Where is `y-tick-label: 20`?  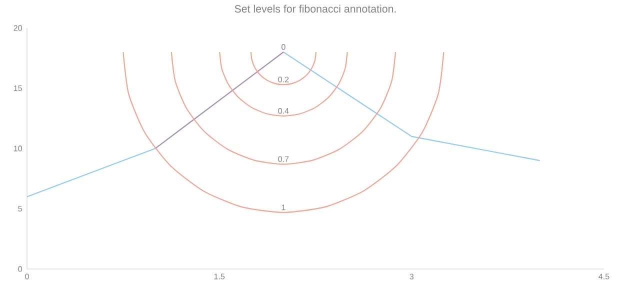 y-tick-label: 20 is located at coordinates (18, 28).